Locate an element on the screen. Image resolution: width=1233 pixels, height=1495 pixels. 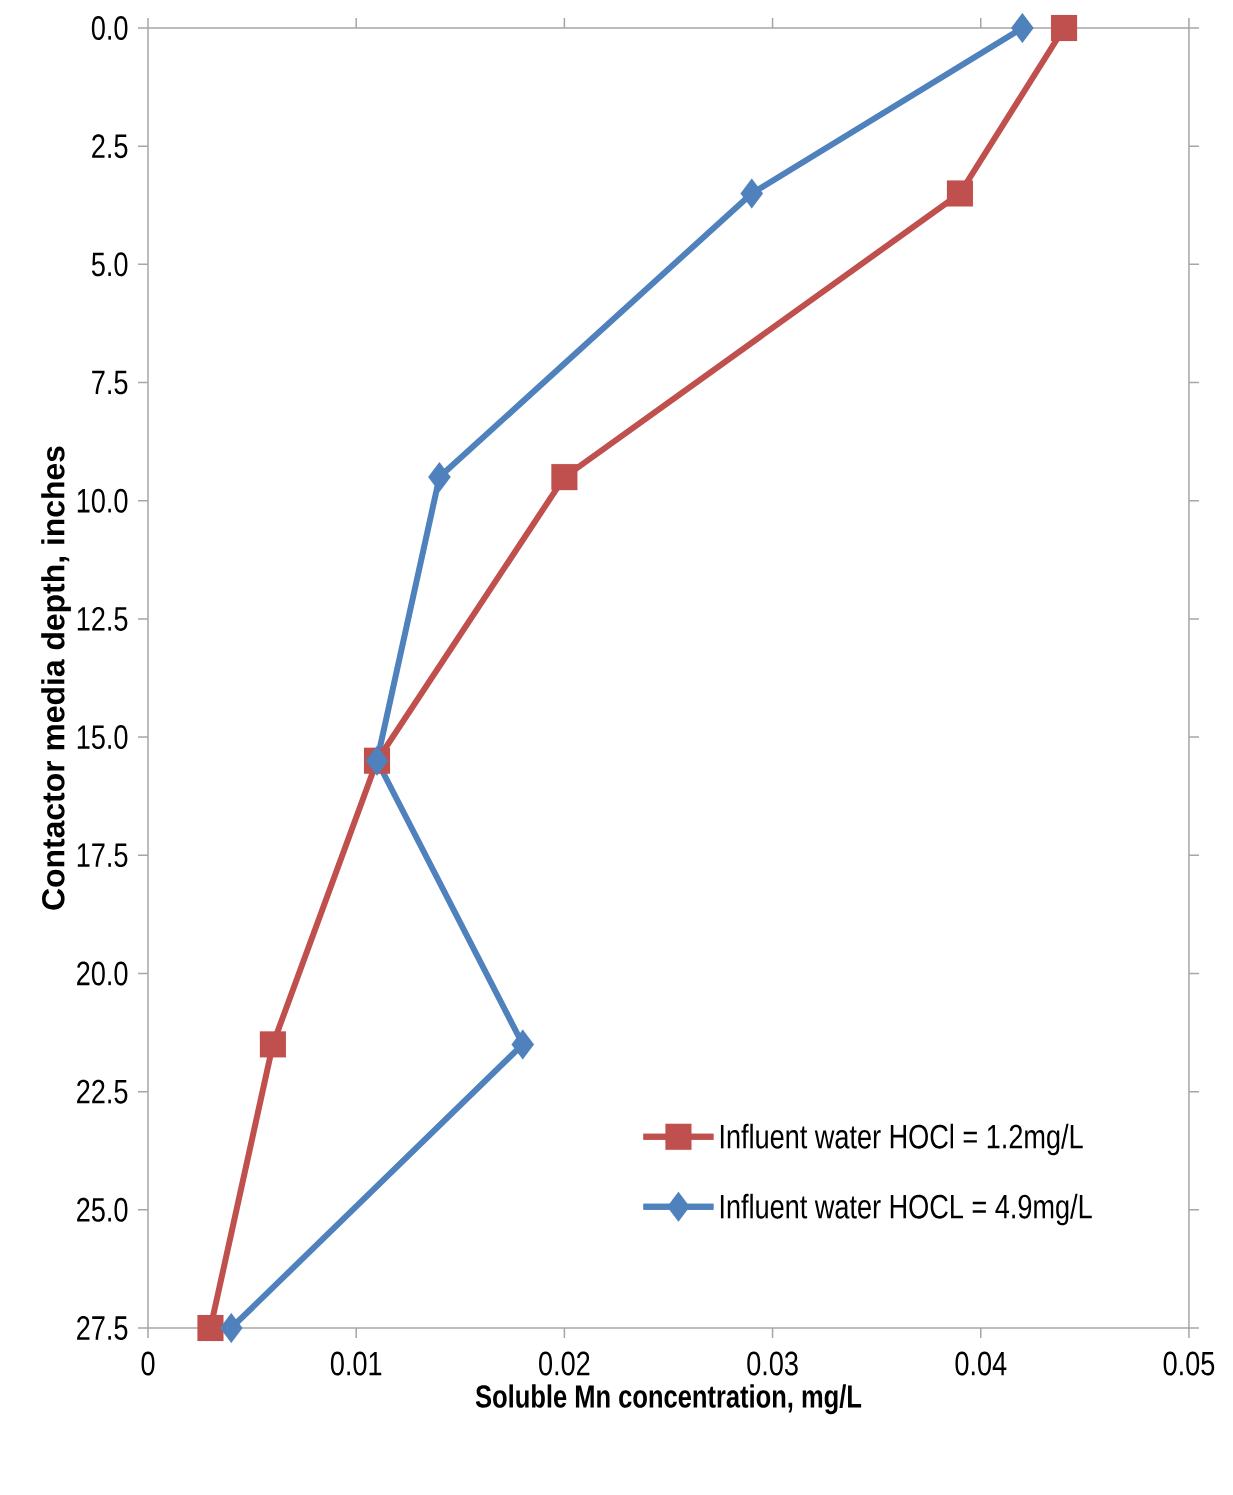
x-tick-label: 0 is located at coordinates (148, 1363).